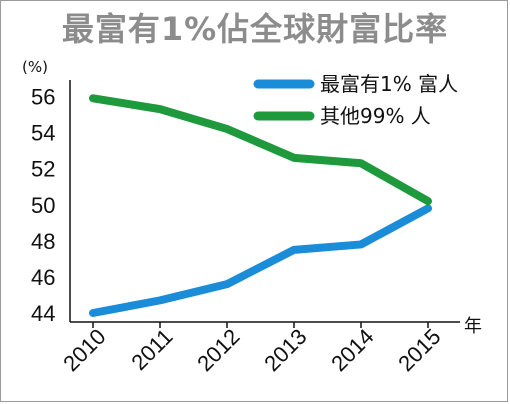 This screenshot has height=404, width=510. Describe the element at coordinates (35, 67) in the screenshot. I see `y-axis-unit: (%)` at that location.